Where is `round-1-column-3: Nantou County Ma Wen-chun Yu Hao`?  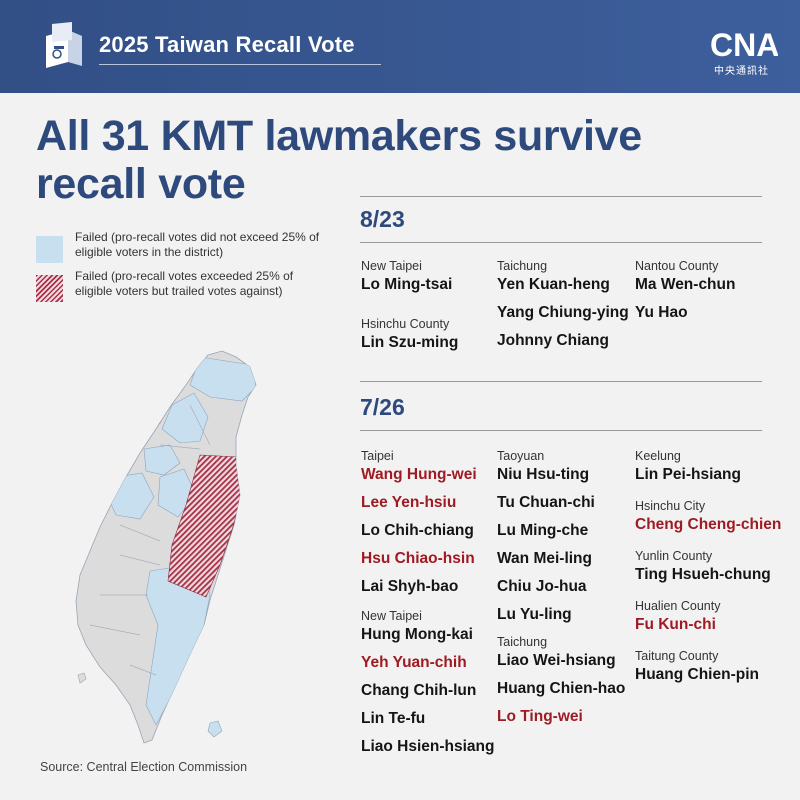 round-1-column-3: Nantou County Ma Wen-chun Yu Hao is located at coordinates (710, 291).